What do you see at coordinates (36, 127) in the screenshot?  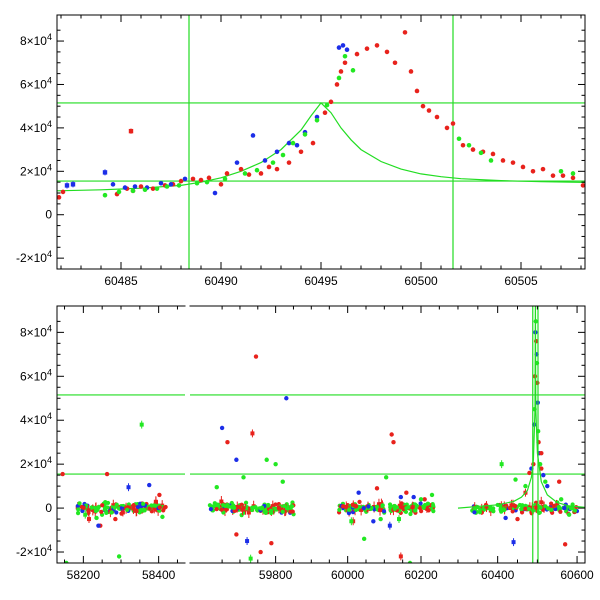 I see `y-tick-label: 4×10⁴` at bounding box center [36, 127].